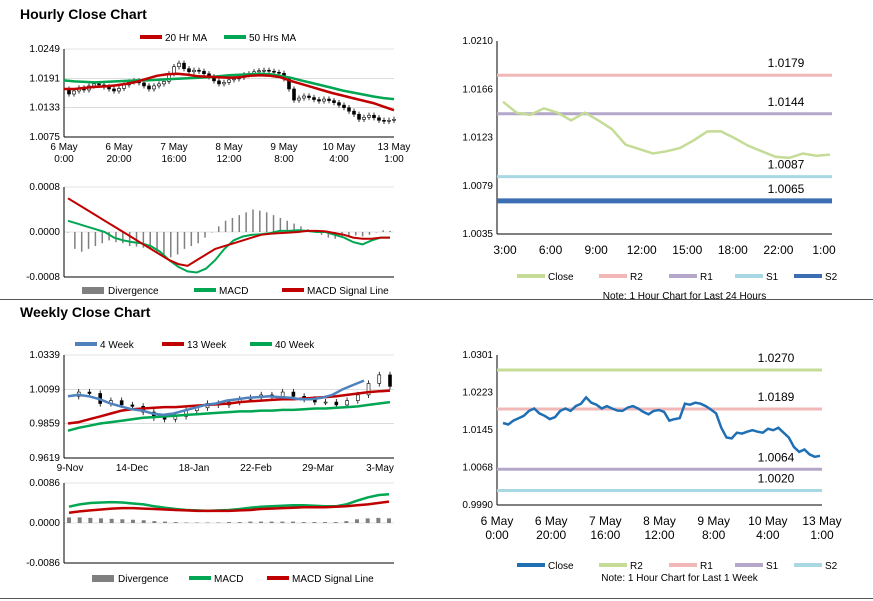 This screenshot has height=601, width=873. Describe the element at coordinates (680, 578) in the screenshot. I see `weekly-pivots-note: Note: 1 Hour Chart for Last 1 Week` at that location.